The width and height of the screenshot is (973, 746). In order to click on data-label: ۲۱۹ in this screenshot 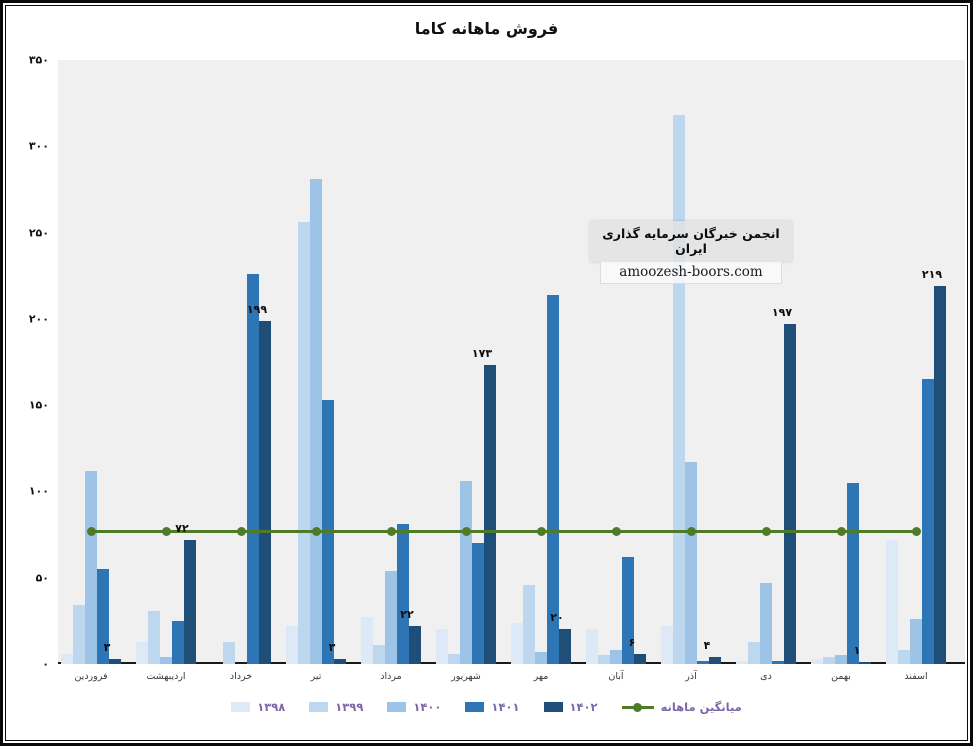, I will do `click(932, 275)`.